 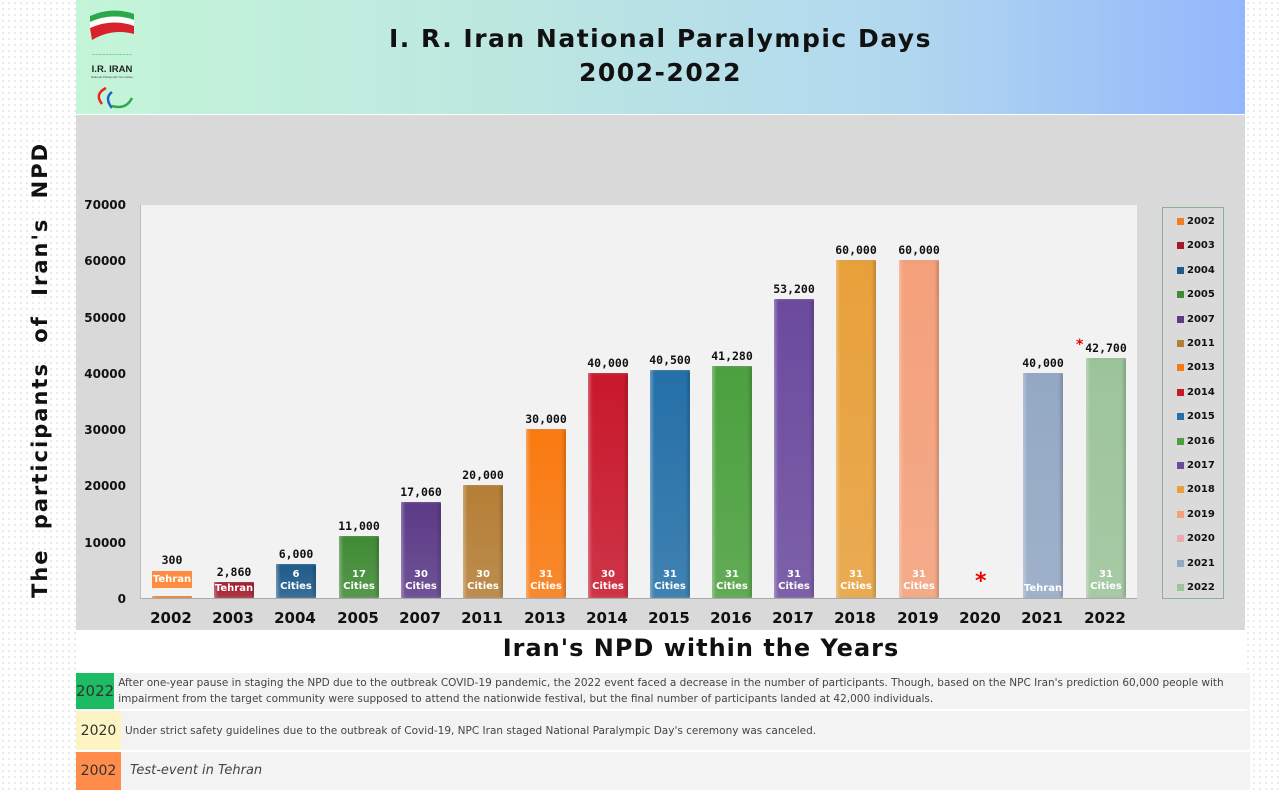 I want to click on x-tick-label: 2015, so click(x=669, y=618).